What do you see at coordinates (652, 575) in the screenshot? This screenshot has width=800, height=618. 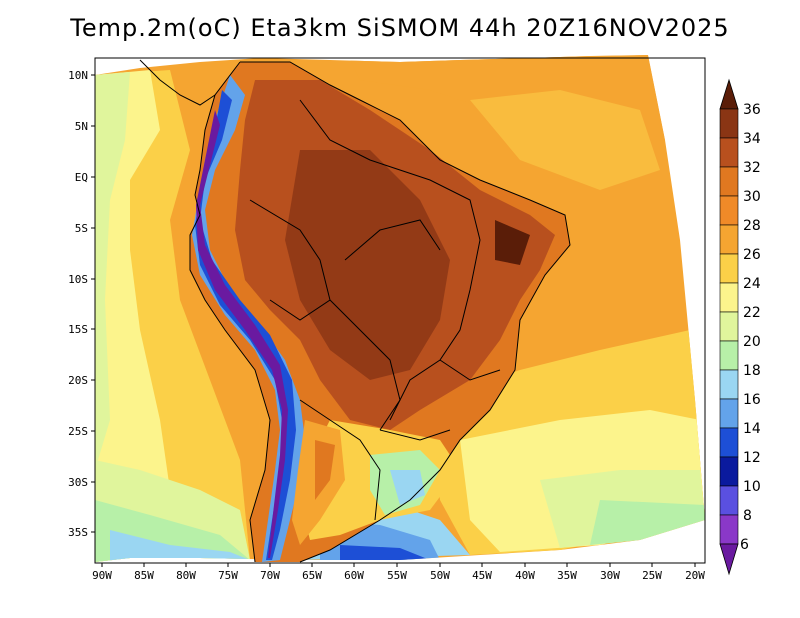 I see `lon-label: 25W` at bounding box center [652, 575].